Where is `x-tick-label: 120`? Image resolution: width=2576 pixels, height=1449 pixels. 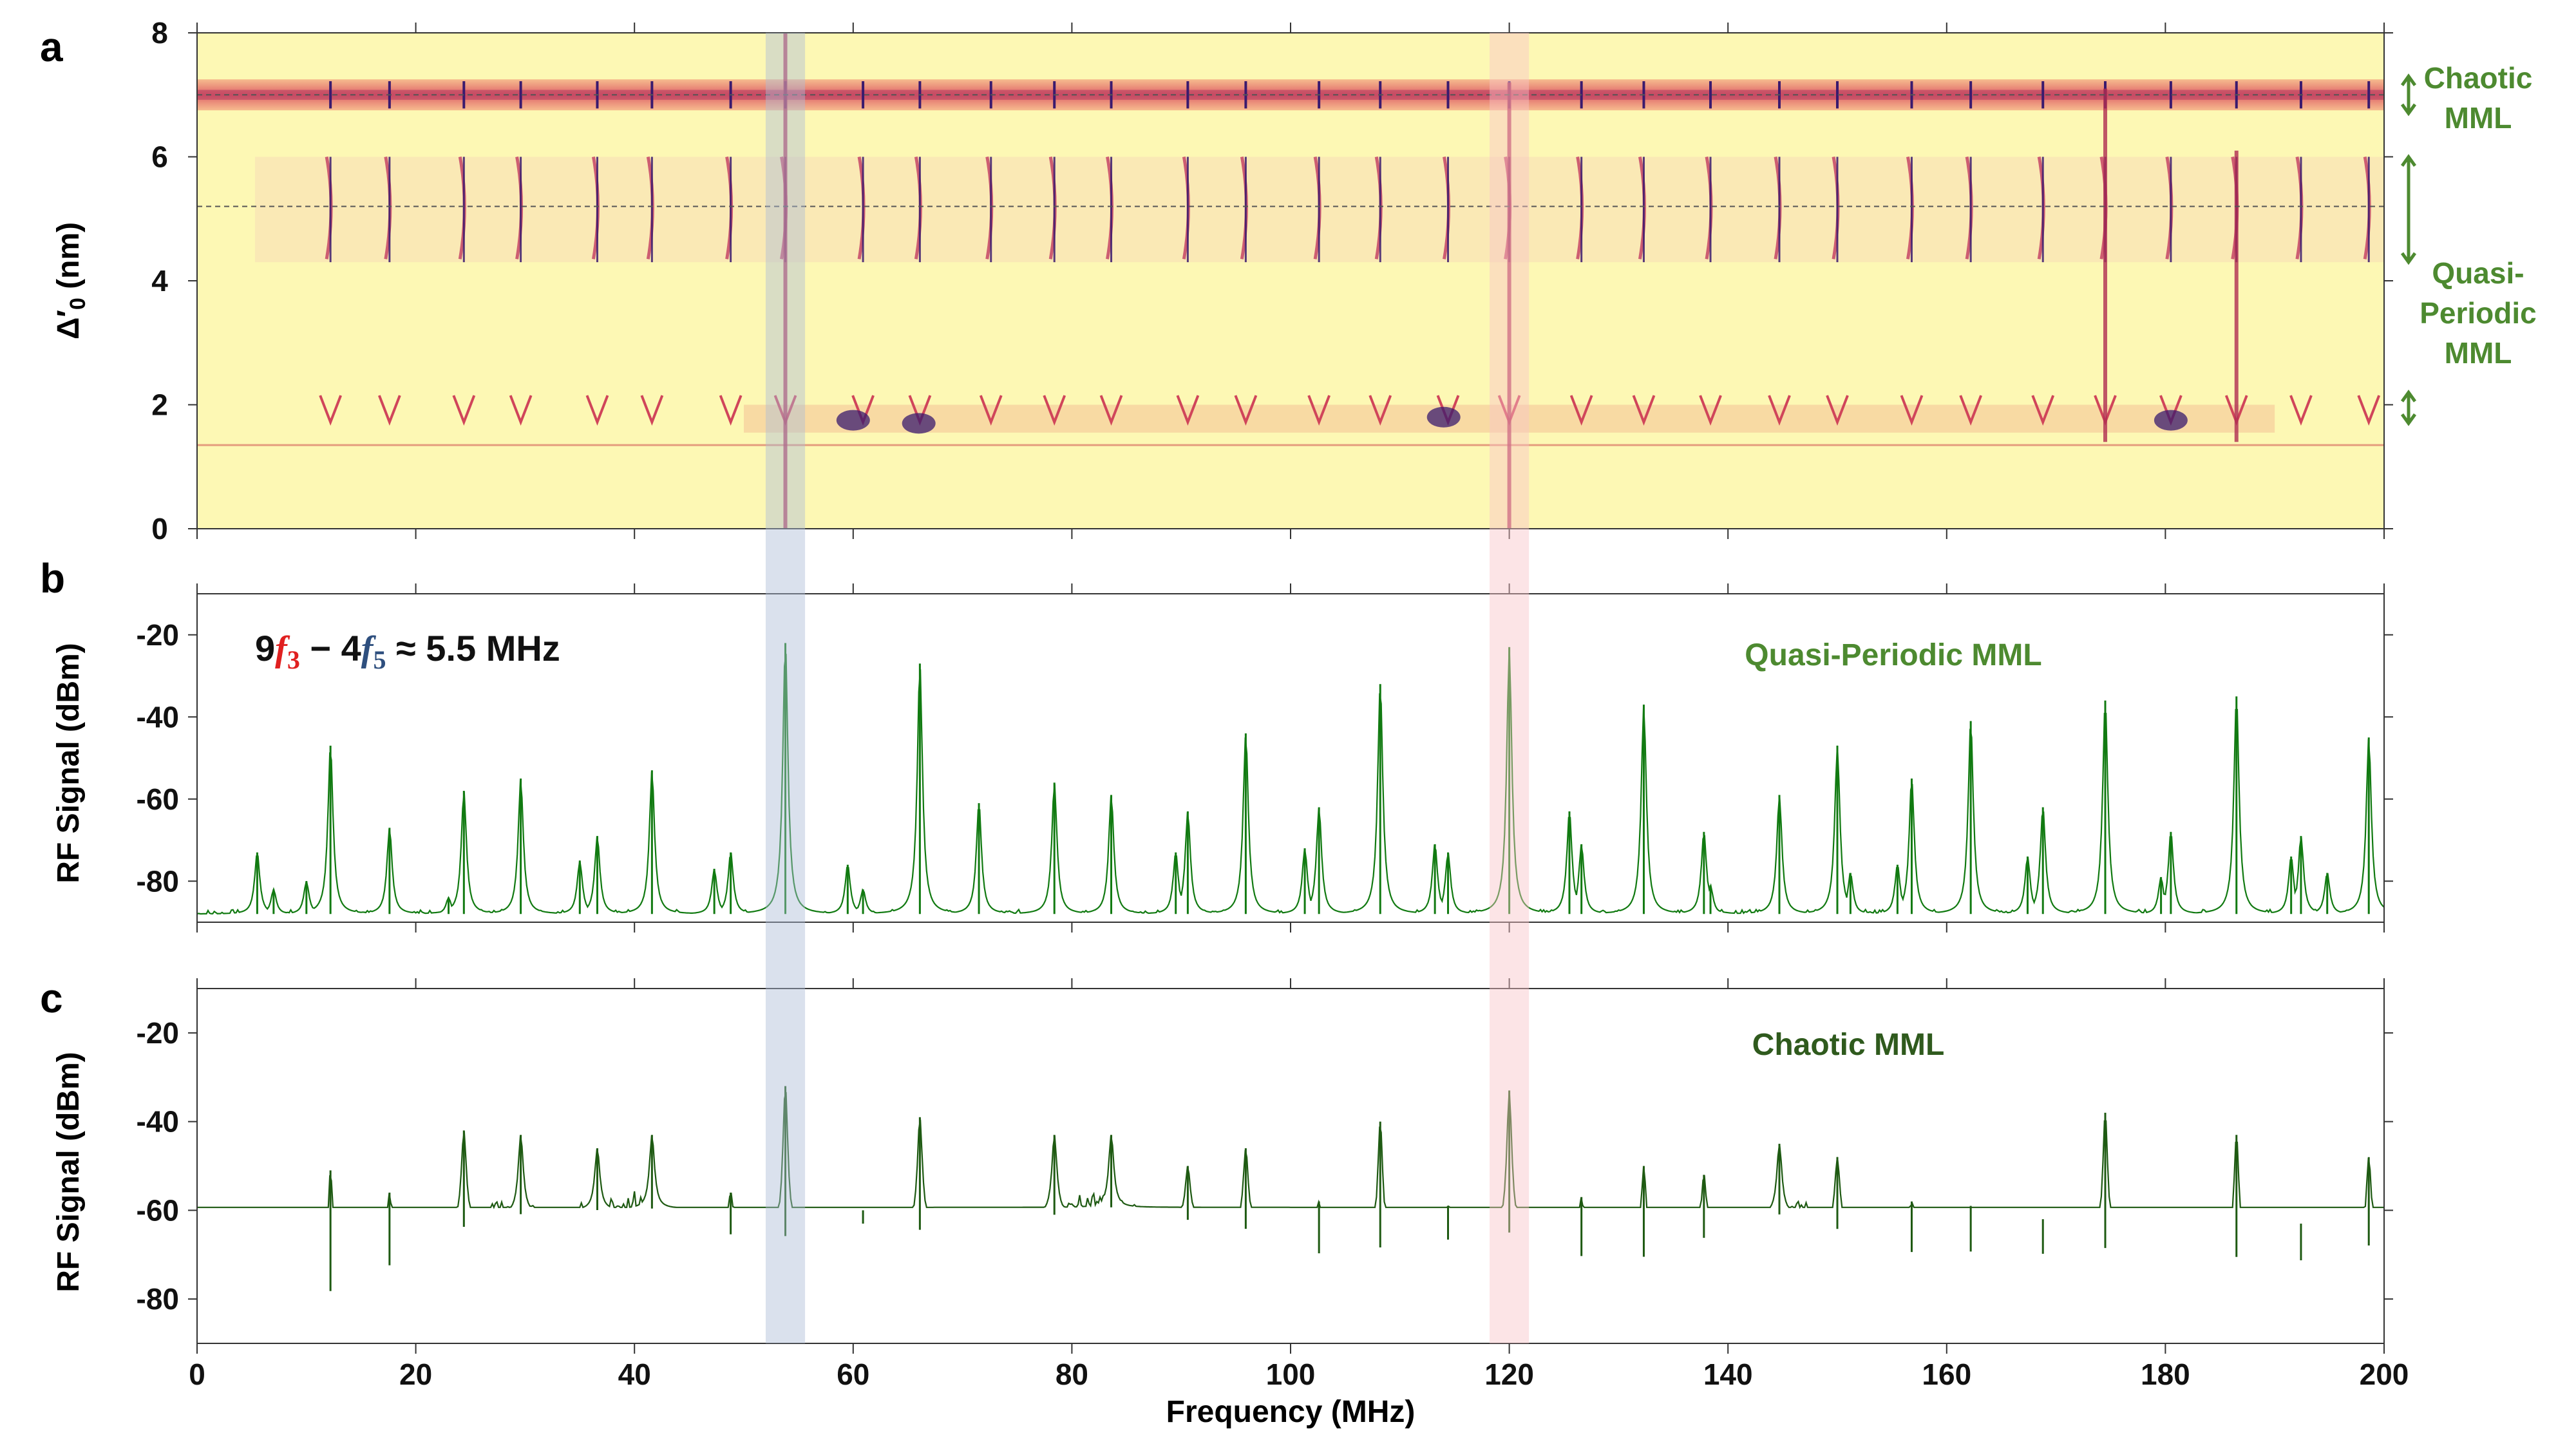
x-tick-label: 120 is located at coordinates (1509, 1374).